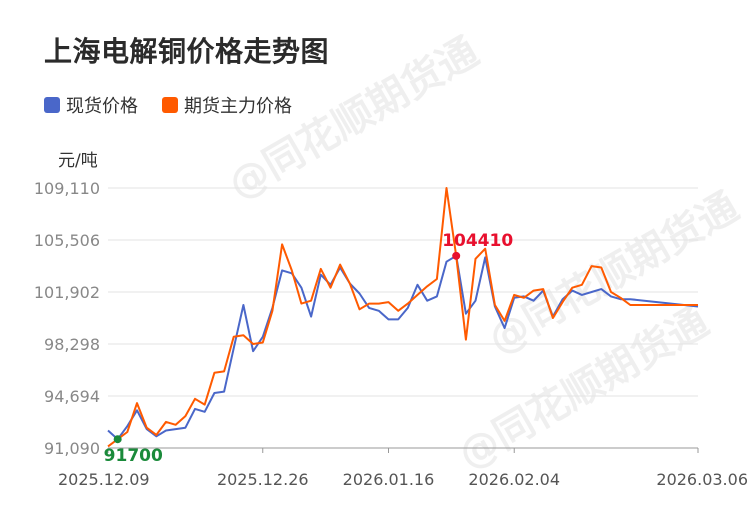  Describe the element at coordinates (389, 479) in the screenshot. I see `x-tick-label: 2026.01.16` at that location.